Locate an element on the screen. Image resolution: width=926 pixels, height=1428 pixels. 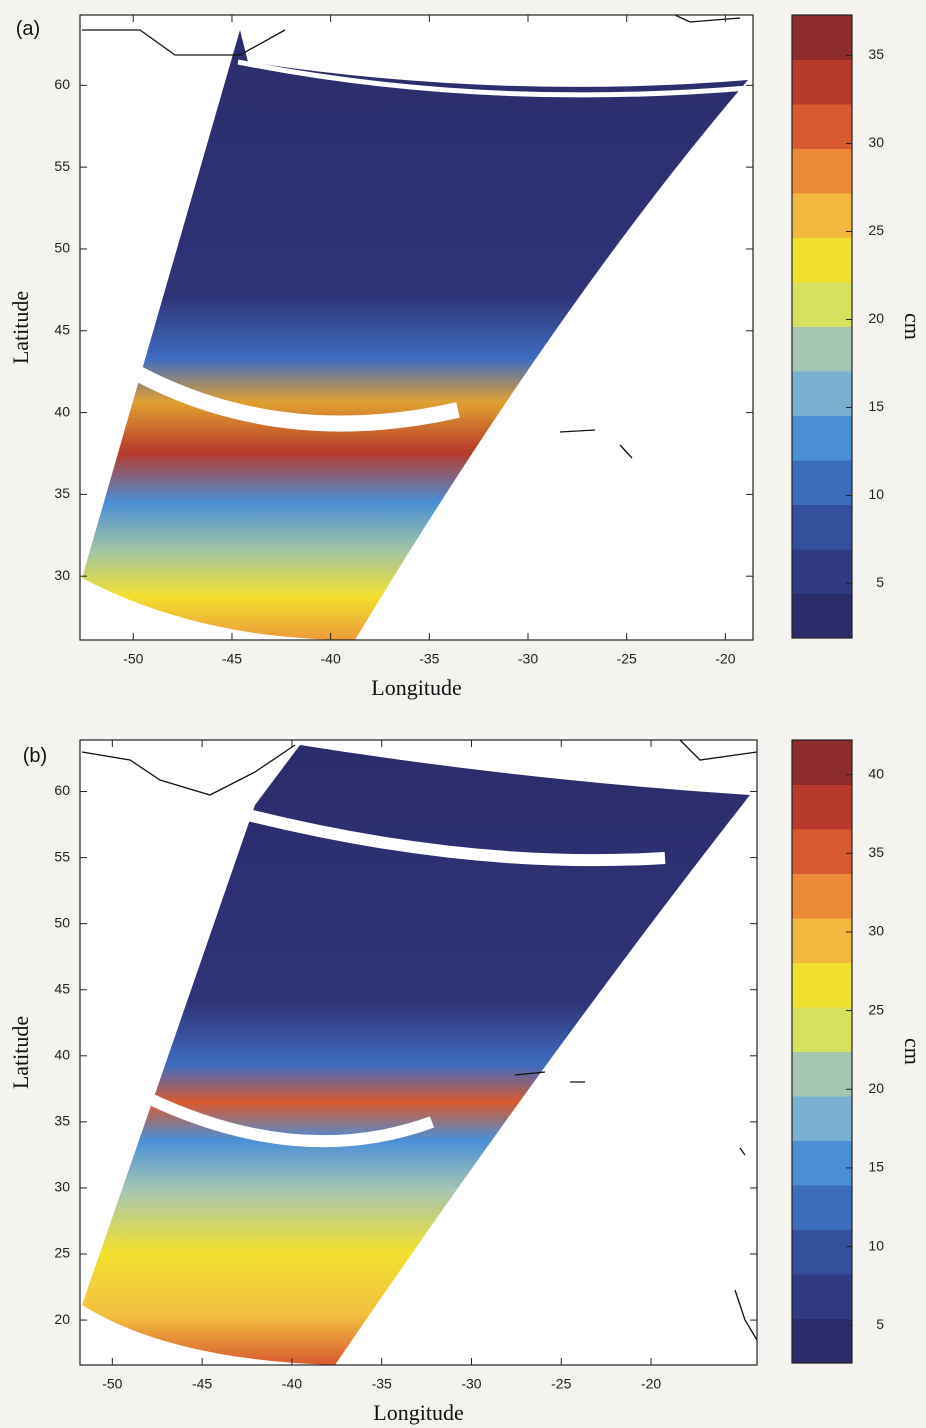
y-tick-label: 20 is located at coordinates (62, 1319).